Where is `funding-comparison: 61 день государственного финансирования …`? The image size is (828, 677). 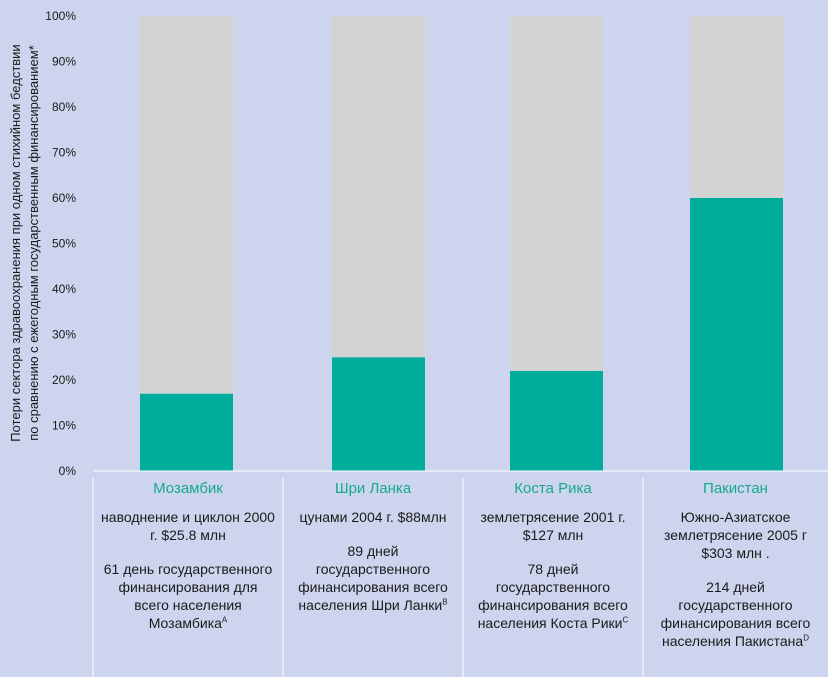
funding-comparison: 61 день государственного финансирования … is located at coordinates (188, 596).